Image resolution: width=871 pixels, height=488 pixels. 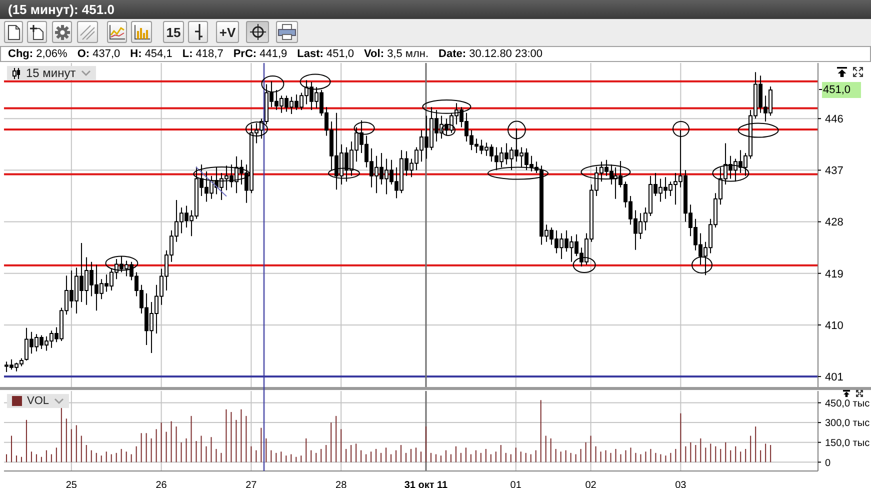 I want to click on legend-label: VOL, so click(x=38, y=401).